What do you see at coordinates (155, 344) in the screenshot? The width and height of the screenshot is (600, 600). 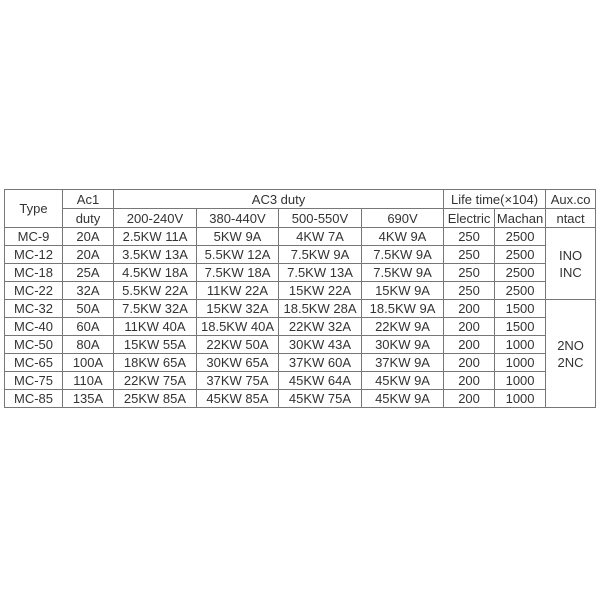 I see `cell-v1: 15KW 55A` at bounding box center [155, 344].